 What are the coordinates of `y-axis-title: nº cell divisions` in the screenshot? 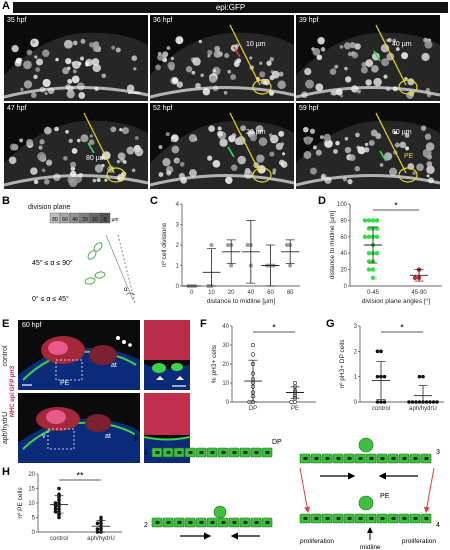 It's located at (164, 244).